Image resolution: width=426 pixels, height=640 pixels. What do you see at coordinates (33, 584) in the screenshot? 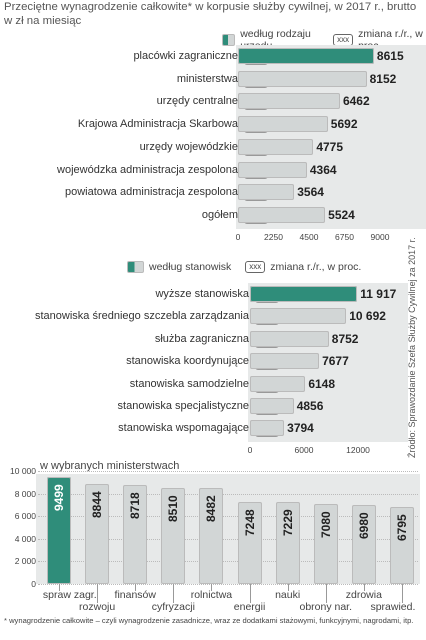
I see `y-tick-label: 0` at bounding box center [33, 584].